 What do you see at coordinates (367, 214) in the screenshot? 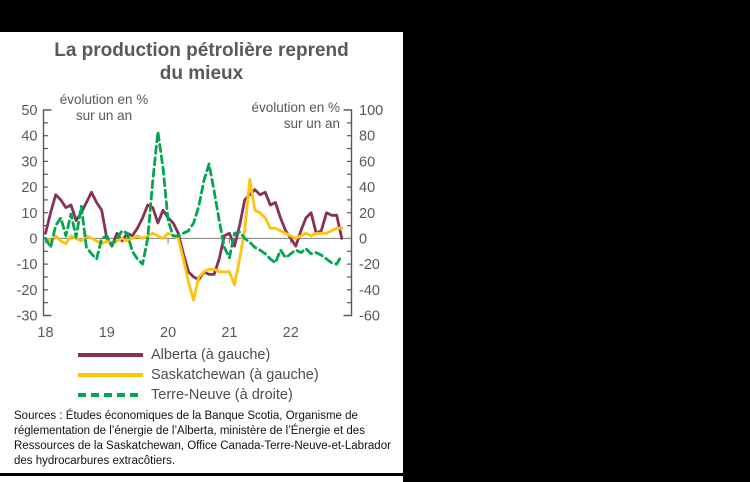
I see `right-axis-tick-label: 20` at bounding box center [367, 214].